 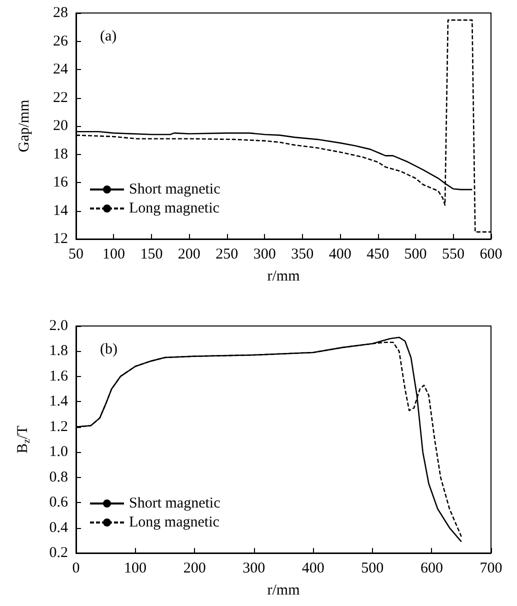 I want to click on y-tick-label: 22, so click(x=60, y=98).